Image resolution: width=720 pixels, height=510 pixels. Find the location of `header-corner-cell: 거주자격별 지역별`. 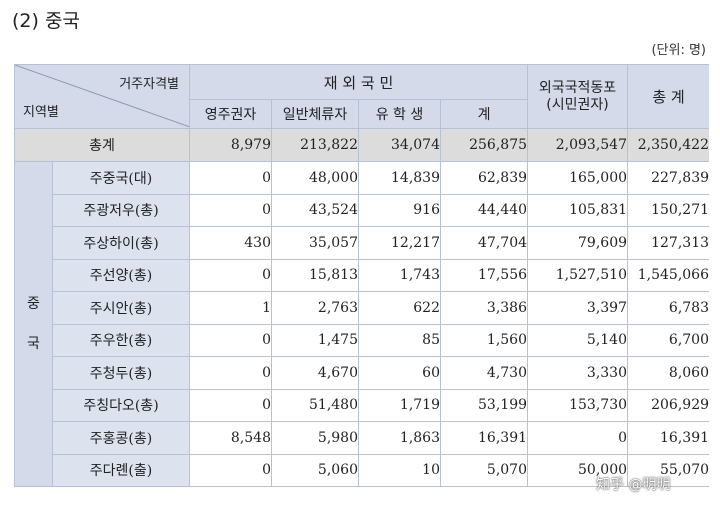

header-corner-cell: 거주자격별 지역별 is located at coordinates (102, 96).